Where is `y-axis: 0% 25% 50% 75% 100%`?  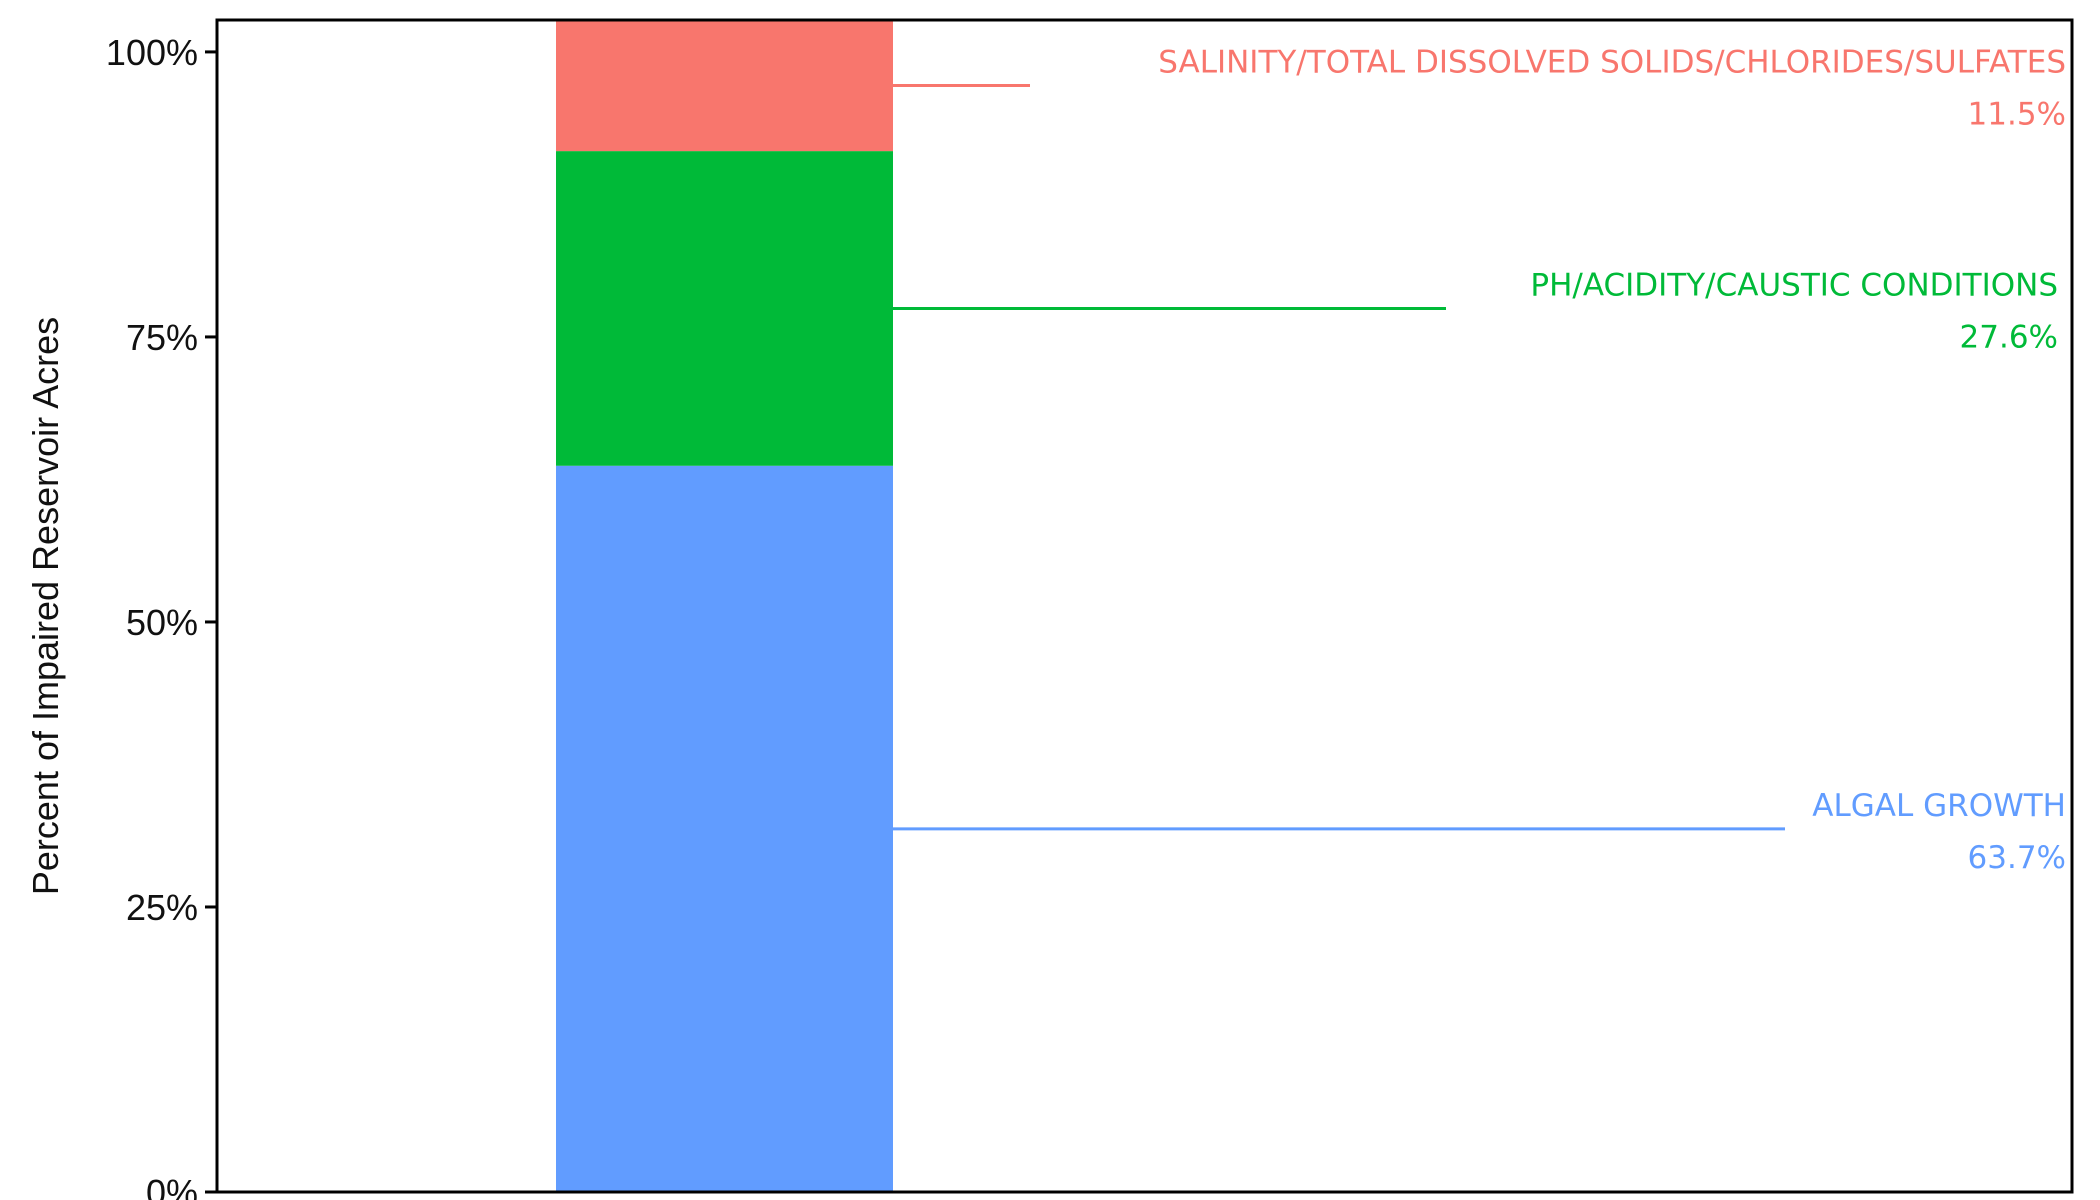
y-axis: 0% 25% 50% 75% 100% is located at coordinates (161, 616).